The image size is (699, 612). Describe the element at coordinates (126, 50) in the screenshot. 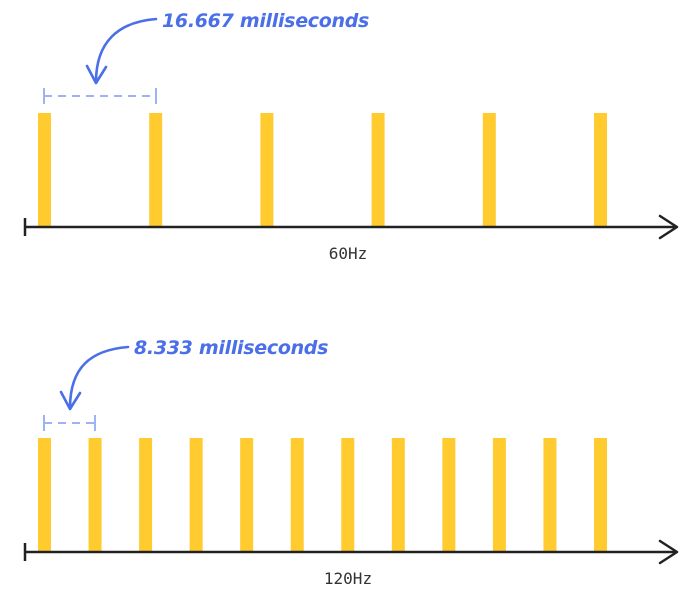

I see `curved-arrow-60hz` at that location.